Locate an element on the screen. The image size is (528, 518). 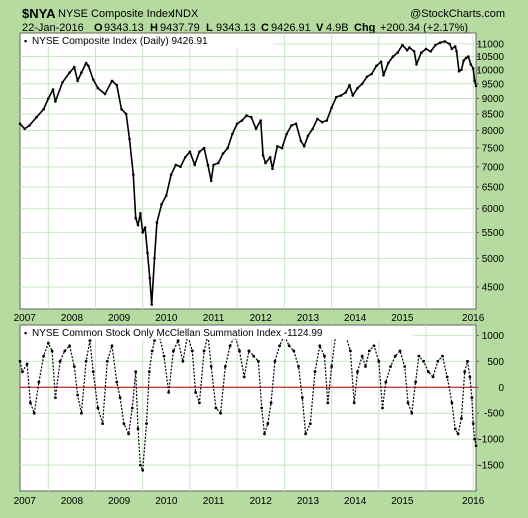
summation-x-tick-label: 2007 is located at coordinates (25, 501).